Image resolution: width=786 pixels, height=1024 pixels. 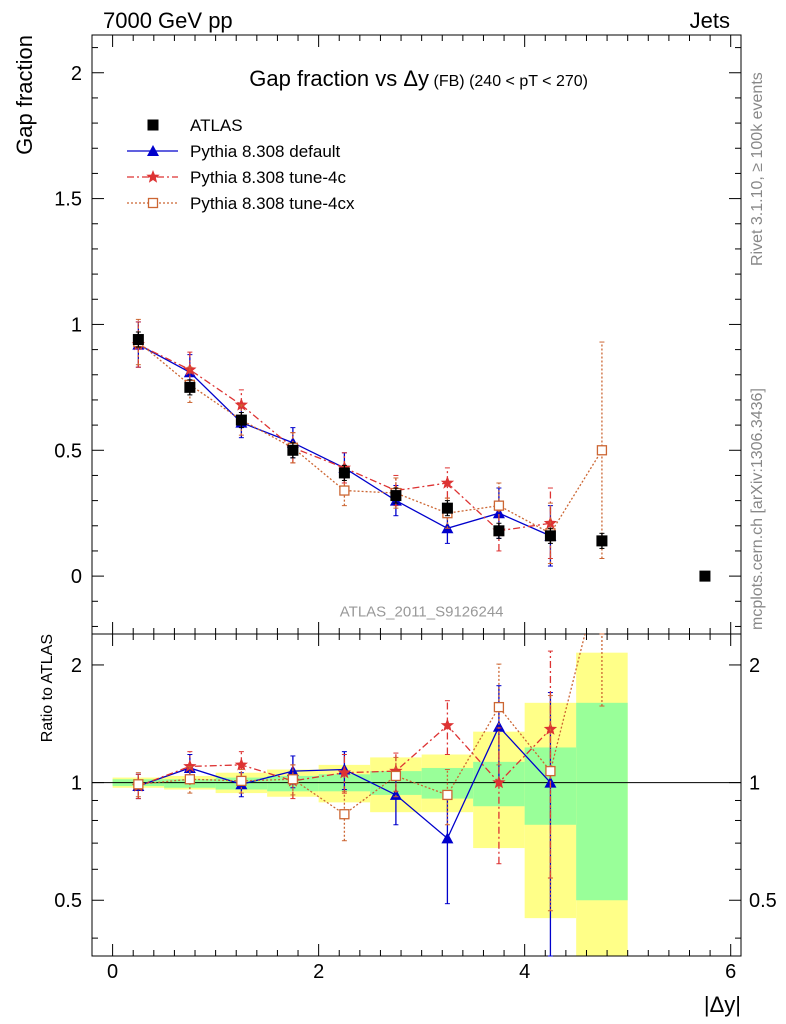 What do you see at coordinates (268, 177) in the screenshot?
I see `legend-label: Pythia 8.308 tune-4c` at bounding box center [268, 177].